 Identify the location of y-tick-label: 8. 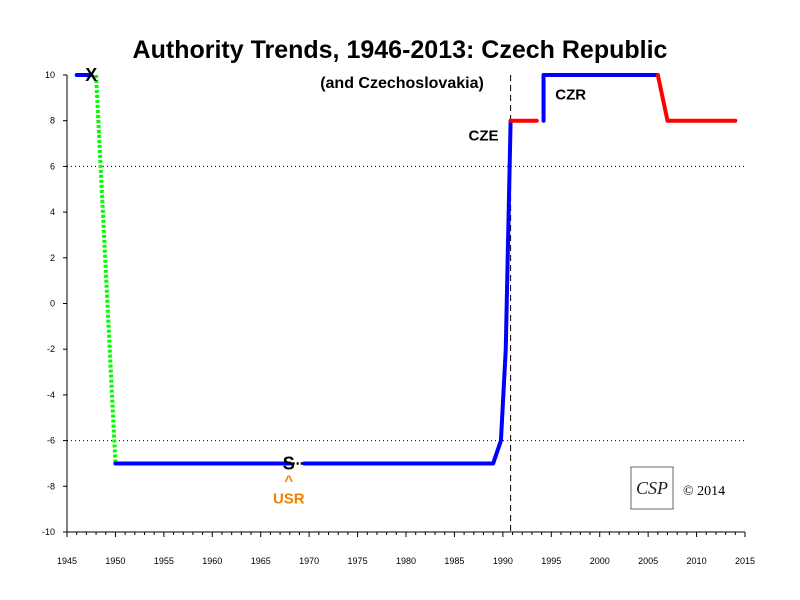
(52, 121).